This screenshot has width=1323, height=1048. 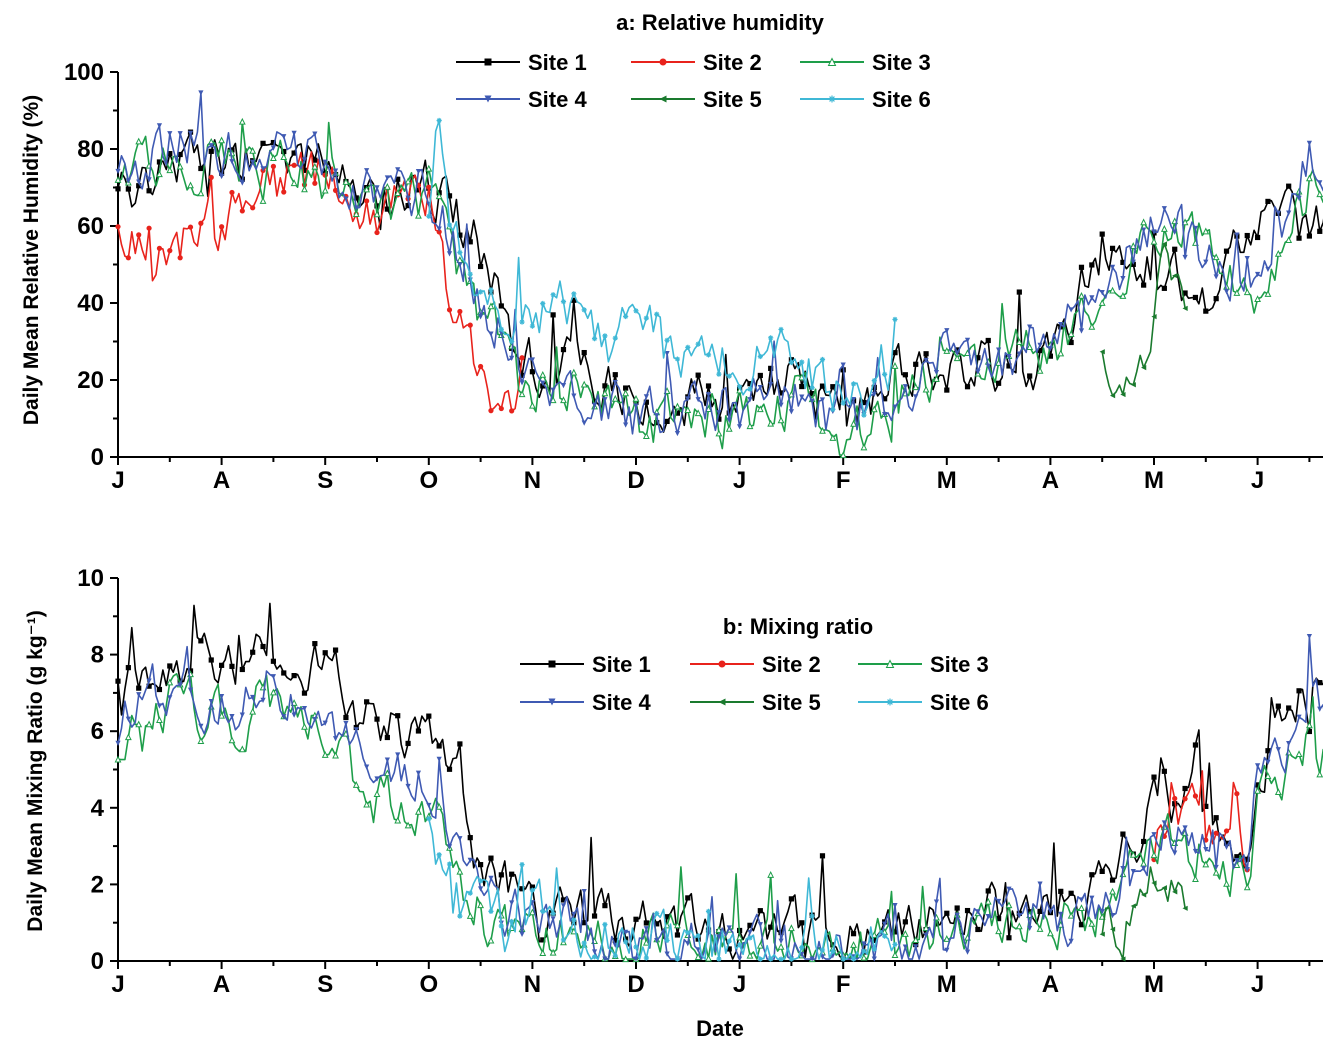 I want to click on series-line, so click(x=1200, y=820).